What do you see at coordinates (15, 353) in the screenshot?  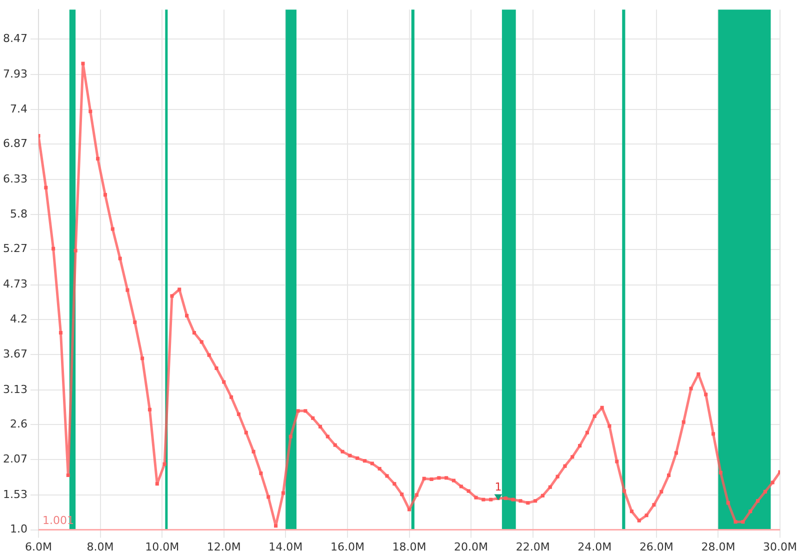 I see `y-tick-label: 3.67` at bounding box center [15, 353].